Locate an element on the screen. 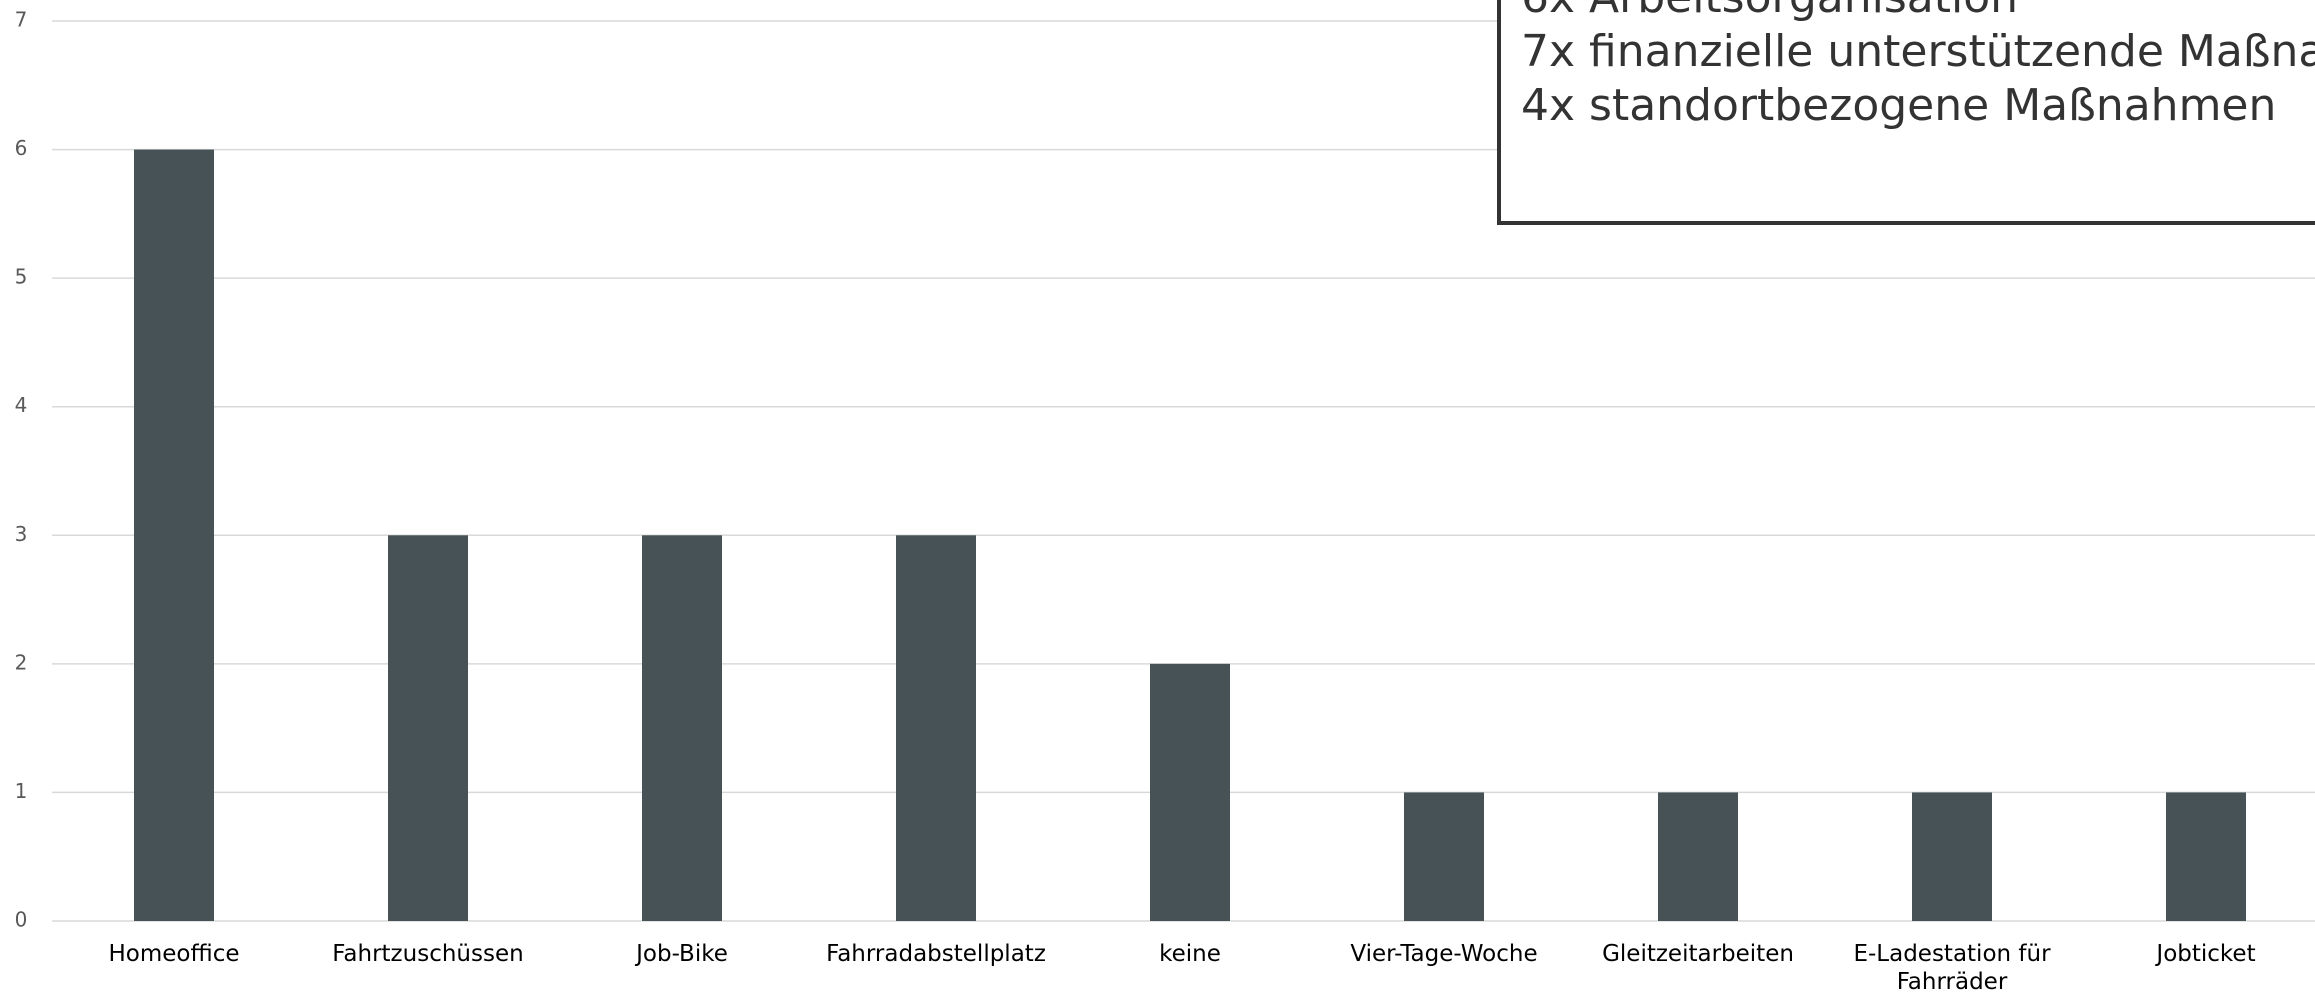  y-tick-label: 2 is located at coordinates (21, 662).